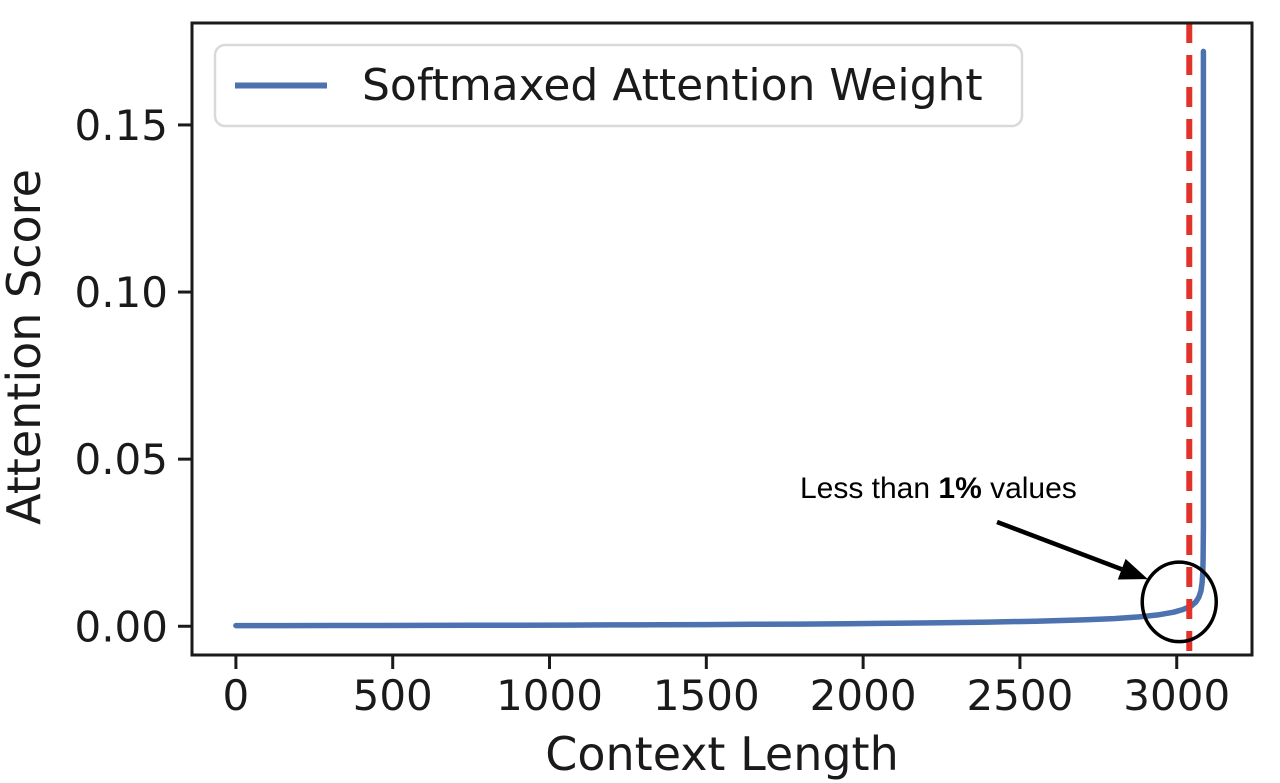 Image resolution: width=1280 pixels, height=783 pixels. What do you see at coordinates (869, 488) in the screenshot?
I see `annotation-text-prefix: Less than` at bounding box center [869, 488].